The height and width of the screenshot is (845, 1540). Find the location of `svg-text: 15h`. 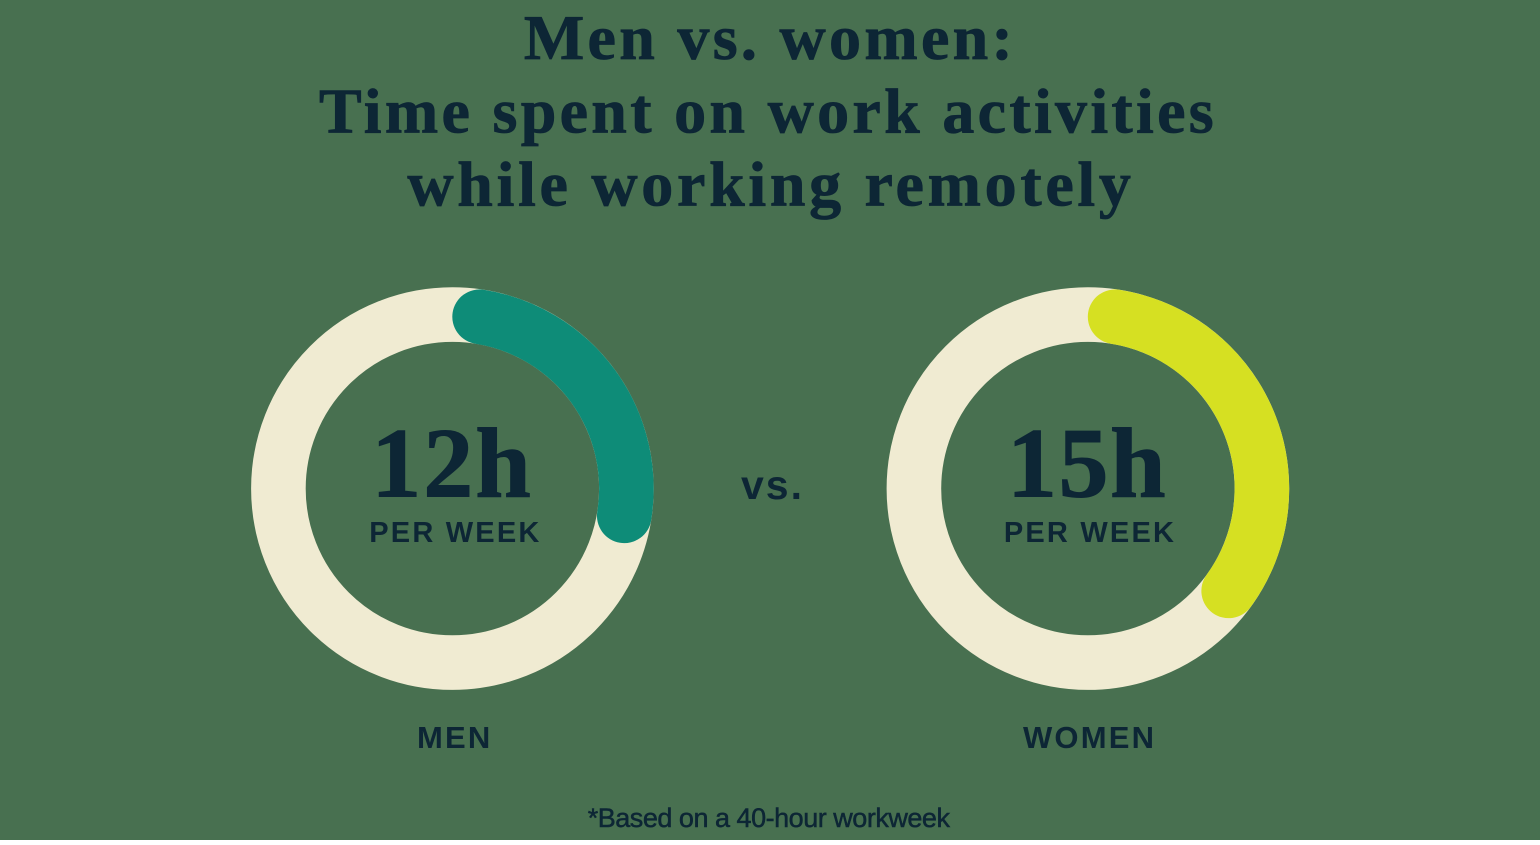

svg-text: 15h is located at coordinates (1087, 463).